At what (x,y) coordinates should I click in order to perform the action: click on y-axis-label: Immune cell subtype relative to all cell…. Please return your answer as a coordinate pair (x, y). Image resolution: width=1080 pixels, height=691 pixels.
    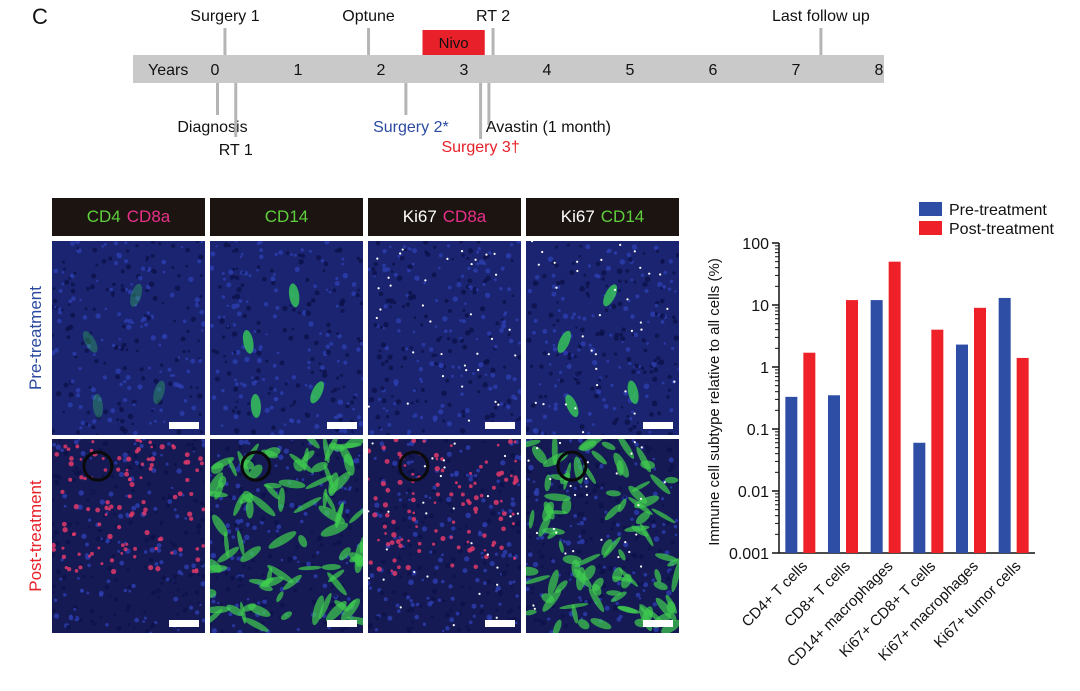
    Looking at the image, I should click on (714, 402).